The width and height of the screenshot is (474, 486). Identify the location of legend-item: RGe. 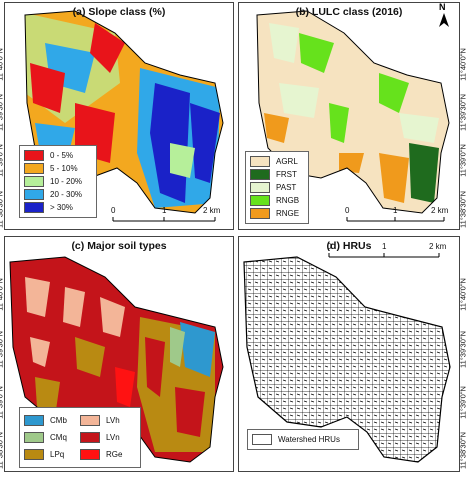
(108, 454).